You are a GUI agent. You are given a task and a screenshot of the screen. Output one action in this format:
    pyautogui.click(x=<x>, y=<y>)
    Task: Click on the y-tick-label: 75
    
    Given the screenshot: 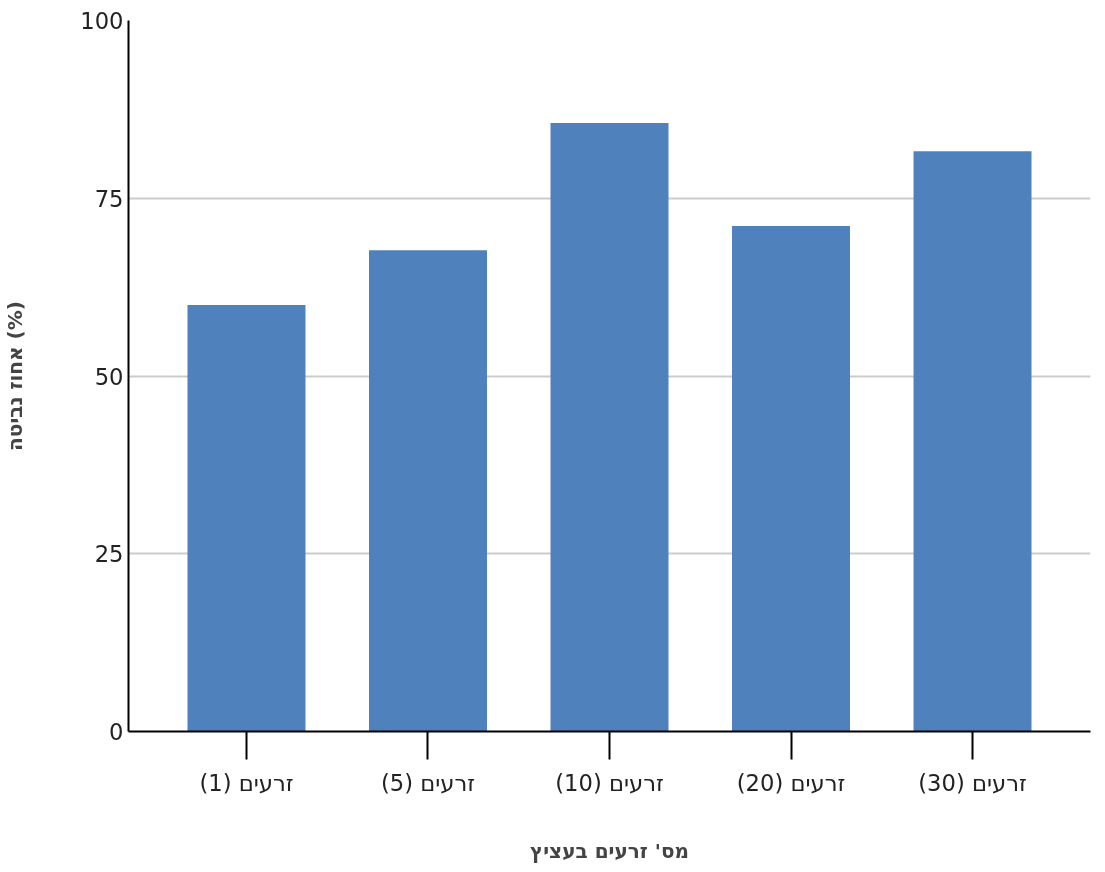 What is the action you would take?
    pyautogui.click(x=109, y=198)
    